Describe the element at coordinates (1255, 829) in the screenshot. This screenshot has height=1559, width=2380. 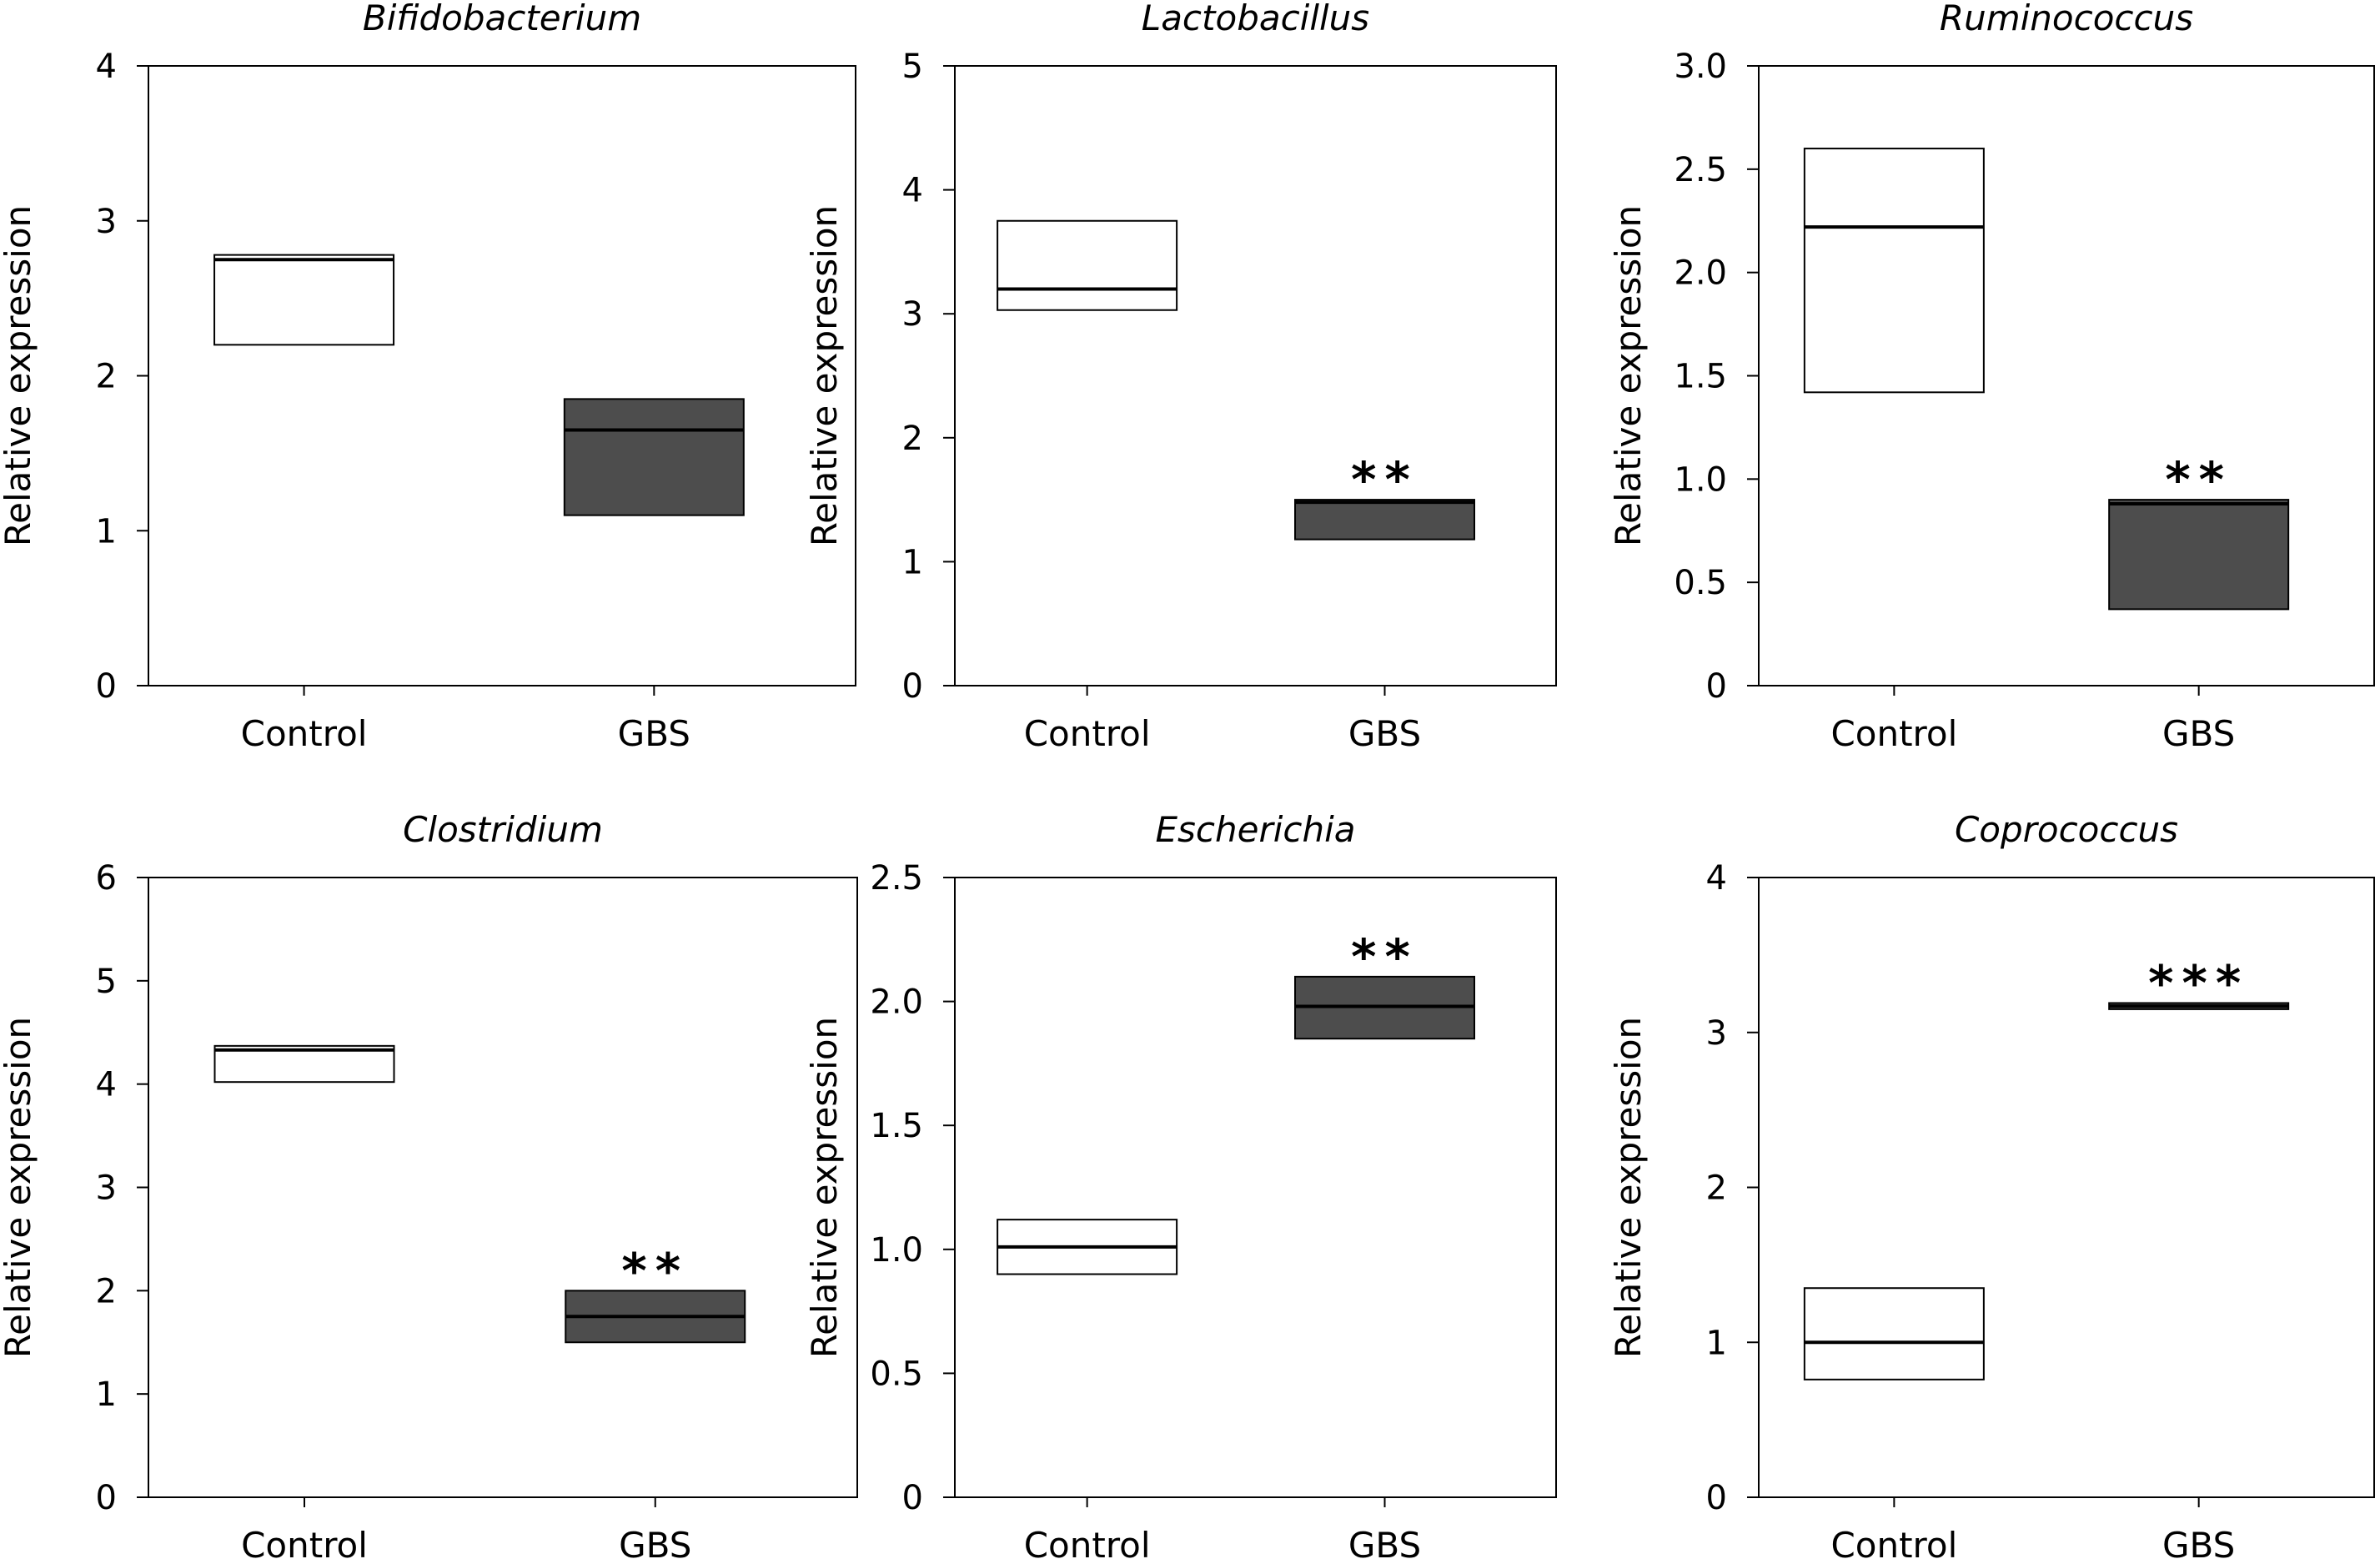
I see `chart-title: Escherichia` at that location.